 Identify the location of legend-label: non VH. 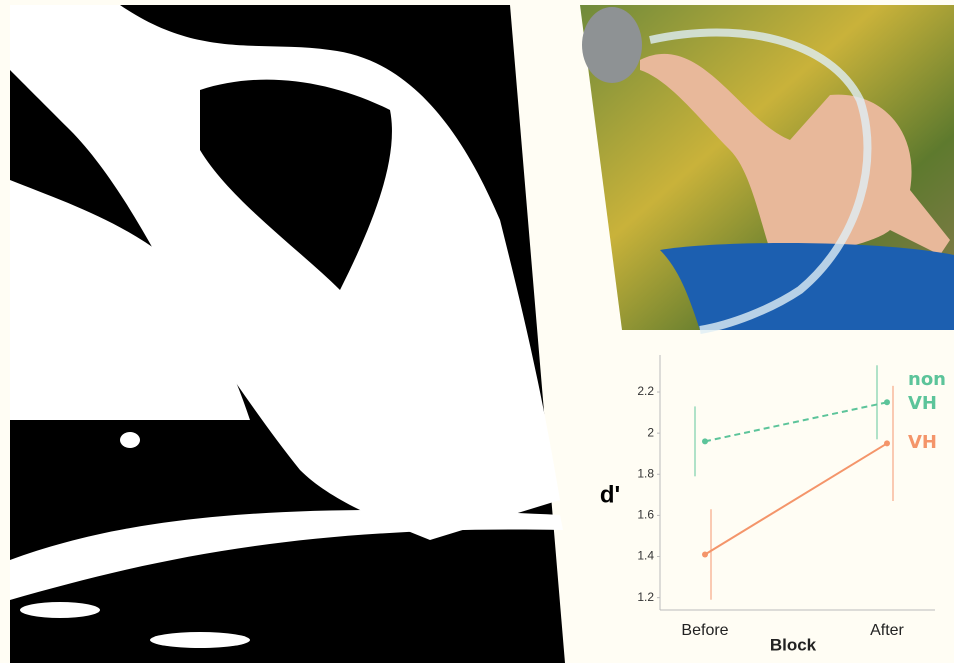
(927, 391).